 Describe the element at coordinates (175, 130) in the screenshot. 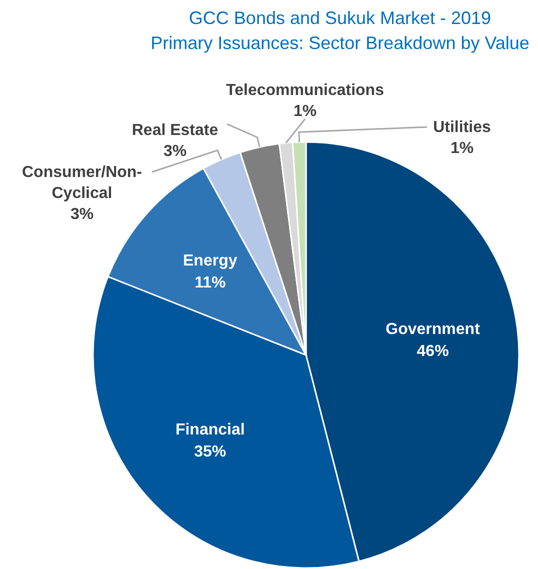

I see `slice-label: Real Estate` at that location.